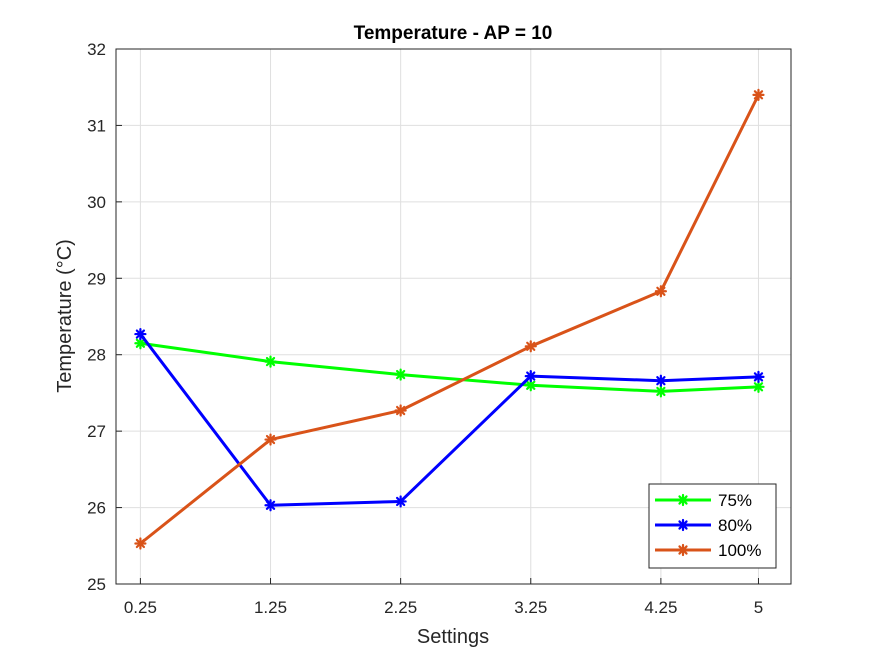  I want to click on legend-label: 80%, so click(735, 525).